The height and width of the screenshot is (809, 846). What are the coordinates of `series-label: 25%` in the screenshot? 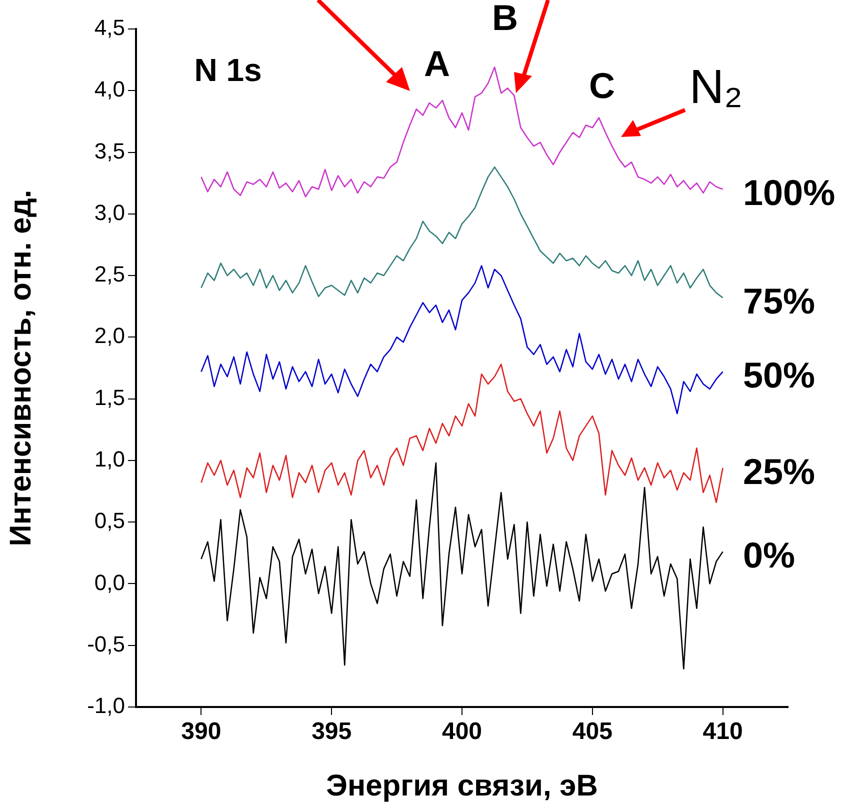 It's located at (779, 471).